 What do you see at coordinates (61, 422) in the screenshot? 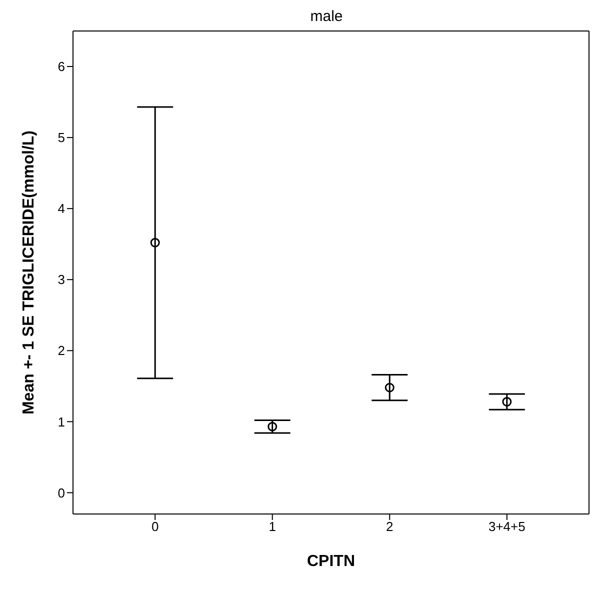
I see `y-tick-label: 1` at bounding box center [61, 422].